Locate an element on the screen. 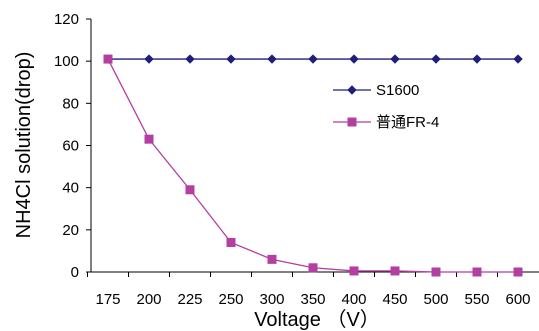 This screenshot has width=539, height=331. x-tick-label: 350 is located at coordinates (312, 299).